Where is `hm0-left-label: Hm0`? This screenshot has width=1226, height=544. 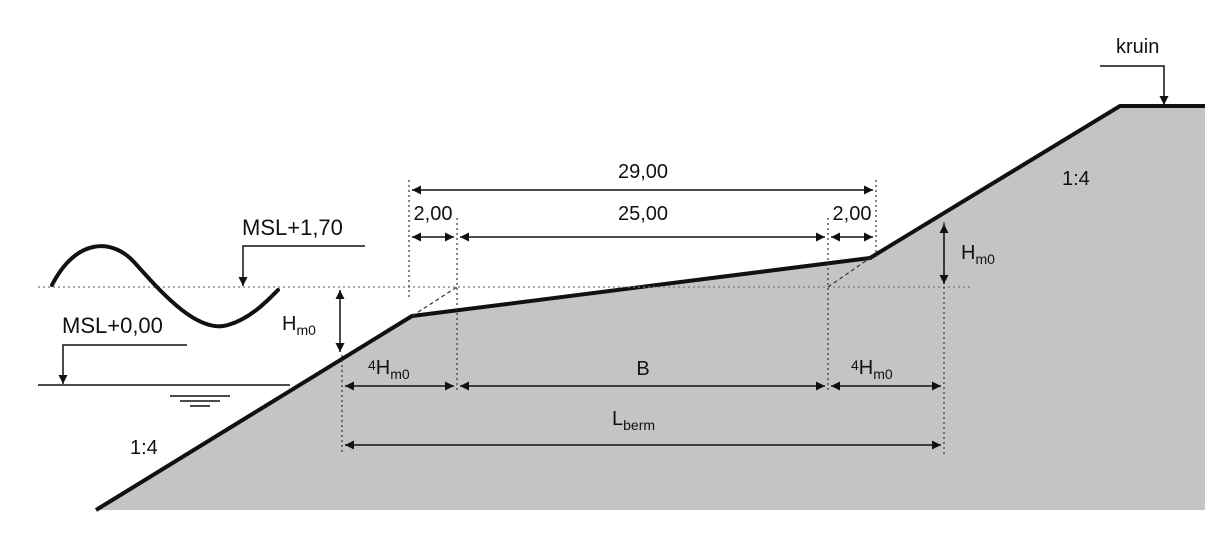
hm0-left-label: Hm0 is located at coordinates (299, 325).